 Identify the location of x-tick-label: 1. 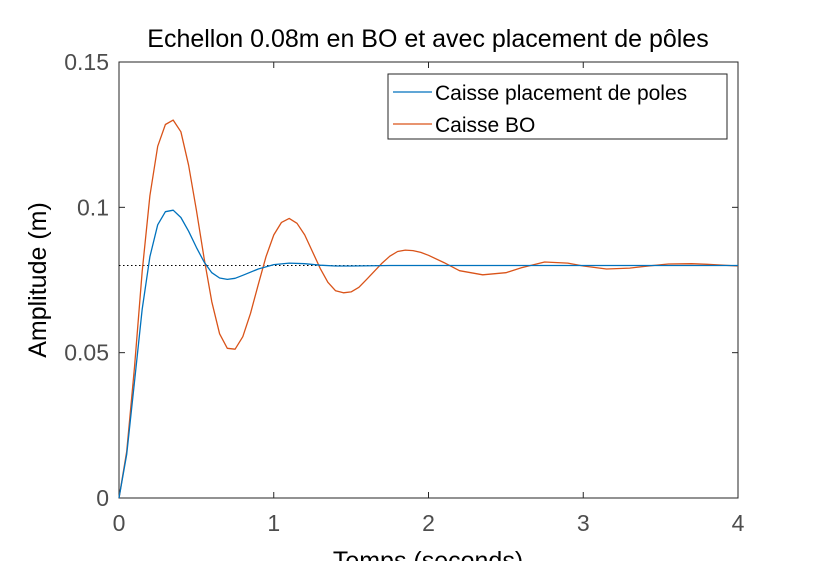
(273, 523).